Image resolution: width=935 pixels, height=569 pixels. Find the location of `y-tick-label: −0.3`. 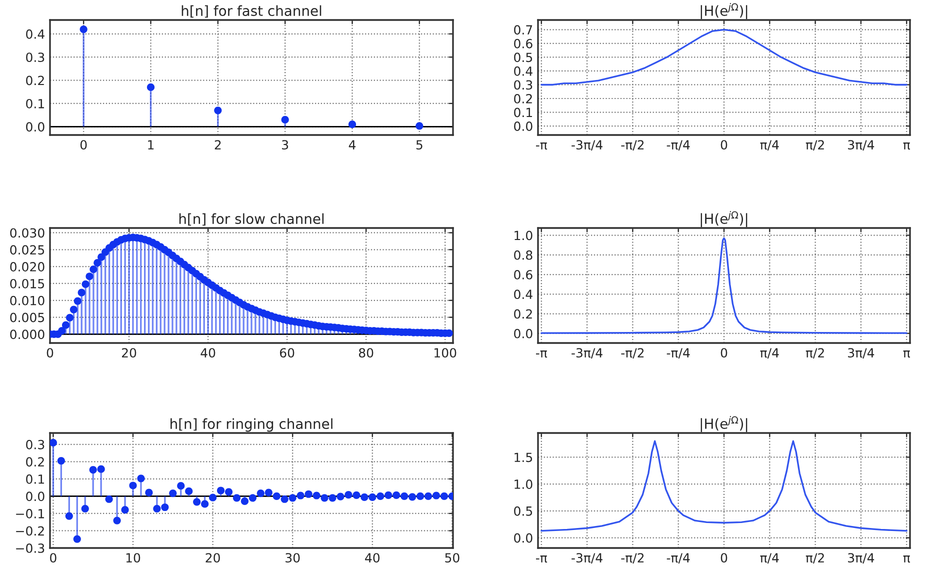

y-tick-label: −0.3 is located at coordinates (30, 548).